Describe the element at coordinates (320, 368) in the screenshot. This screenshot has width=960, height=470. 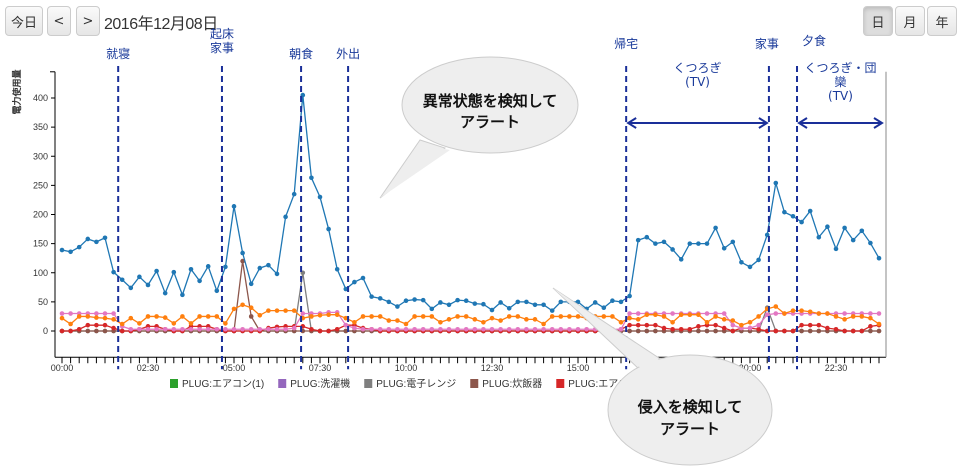
I see `x-tick-label: 07:30` at that location.